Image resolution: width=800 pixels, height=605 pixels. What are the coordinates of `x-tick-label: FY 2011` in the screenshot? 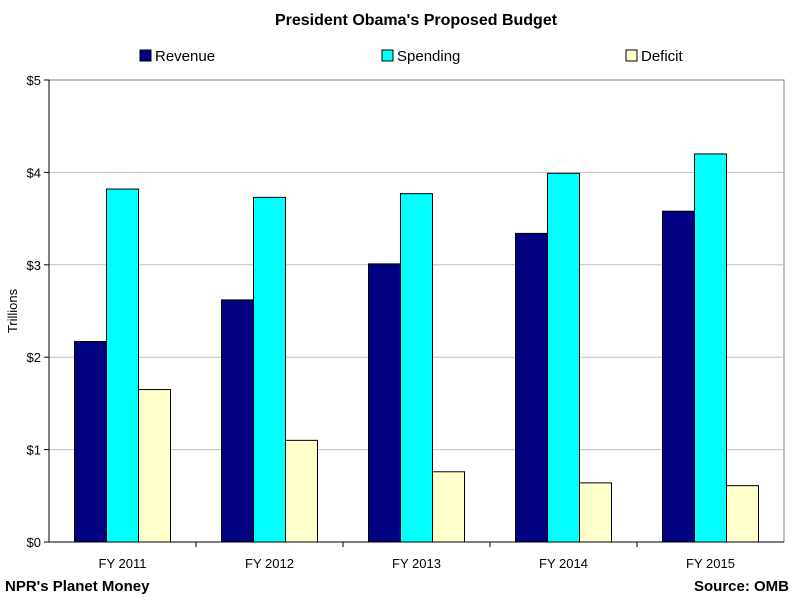 It's located at (123, 563).